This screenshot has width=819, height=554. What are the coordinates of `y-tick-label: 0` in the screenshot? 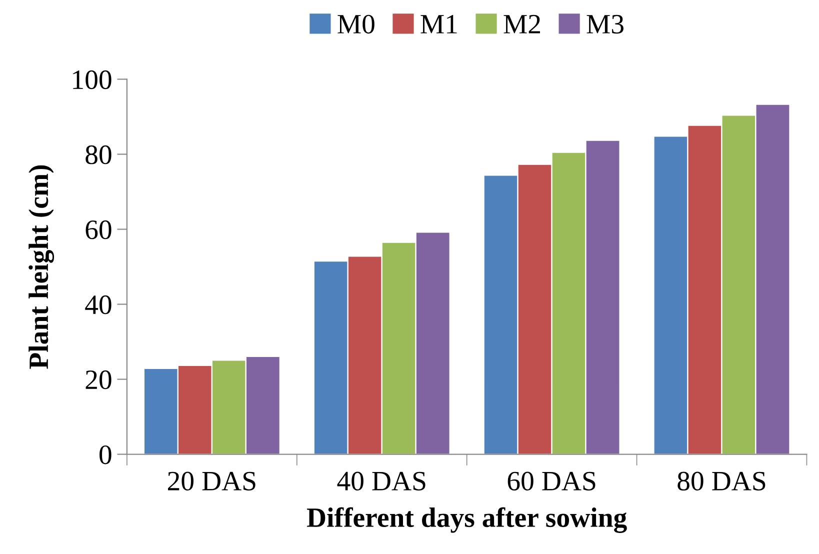 It's located at (106, 454).